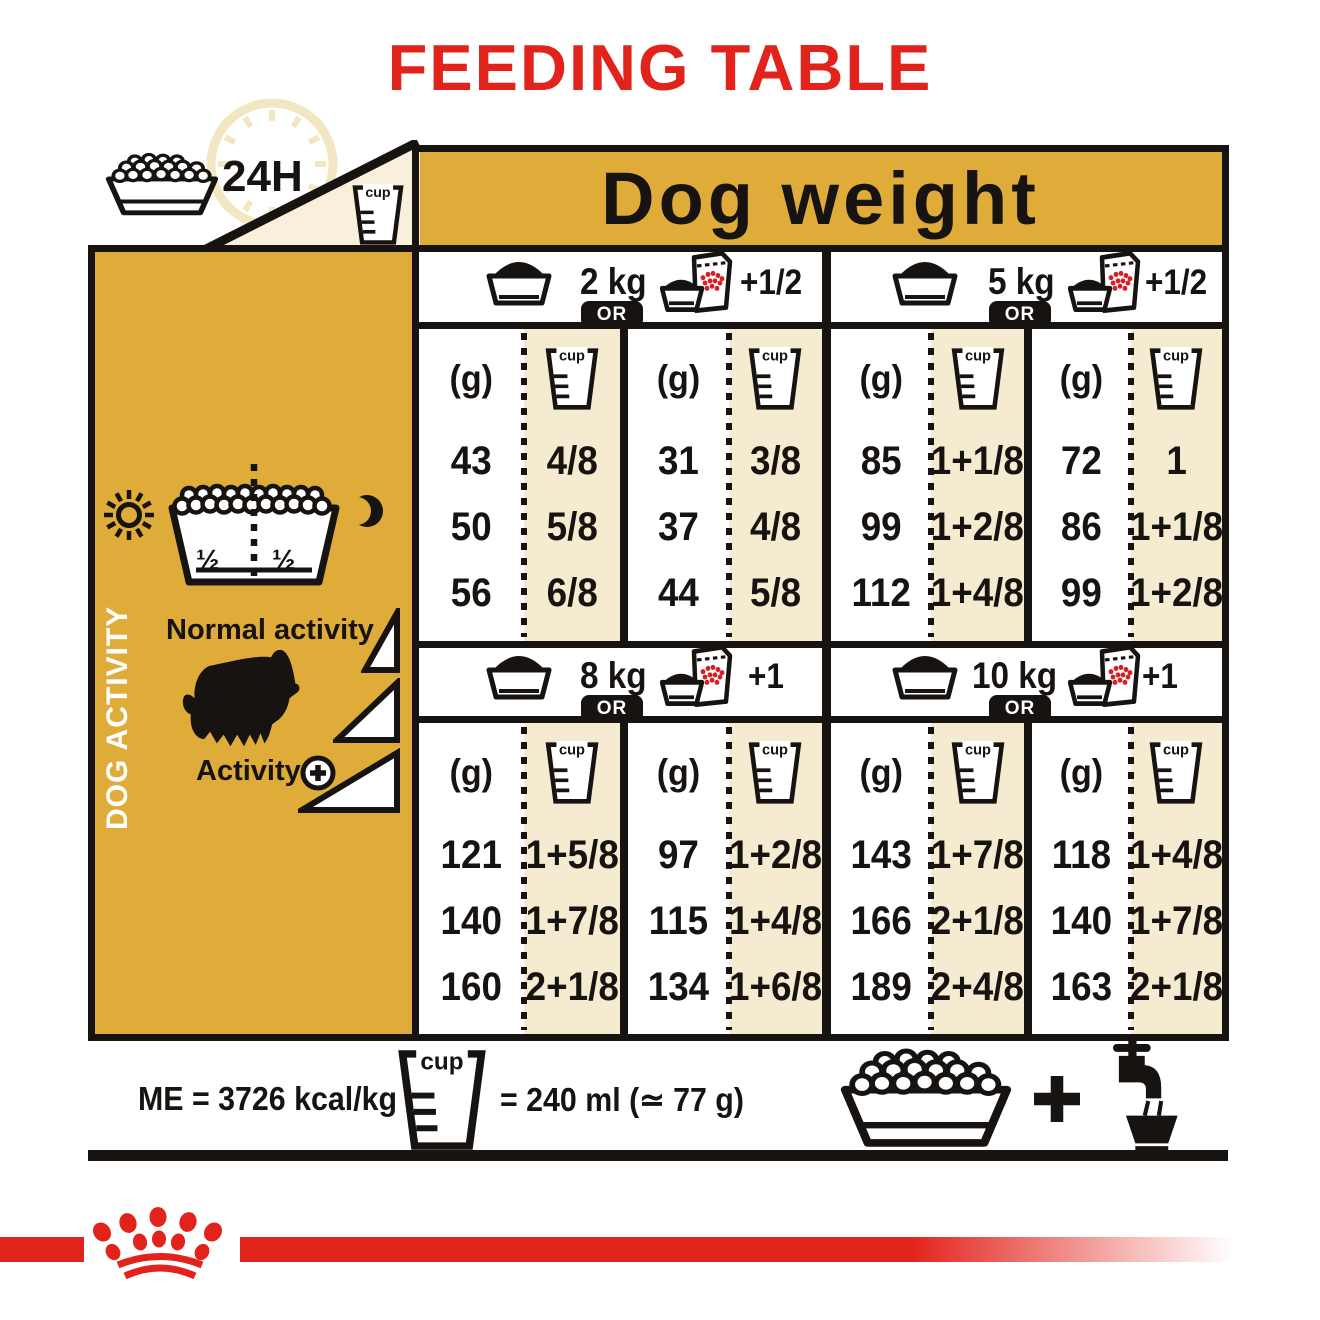  Describe the element at coordinates (471, 986) in the screenshot. I see `grams-value: 160` at that location.